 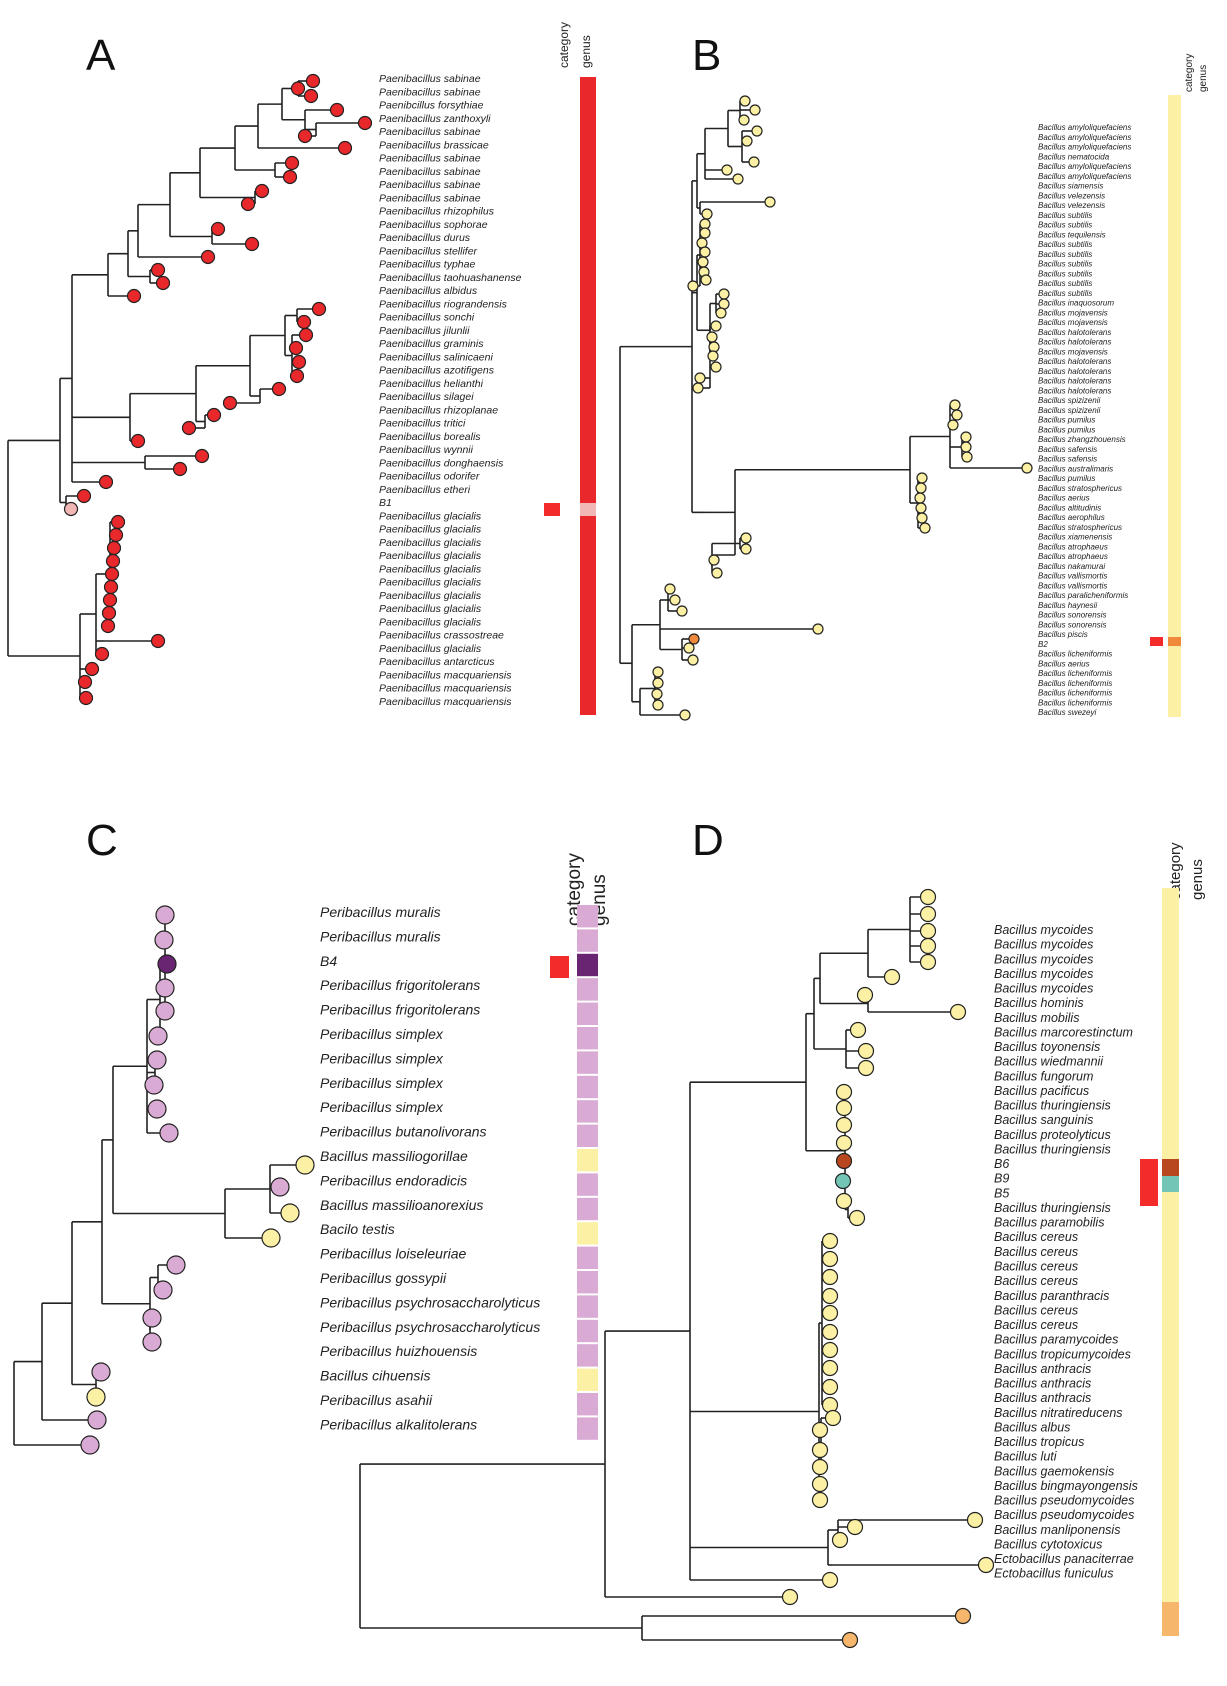 I want to click on panel-c-taxon-label: Peribacillus alkalitolerans, so click(x=398, y=1424).